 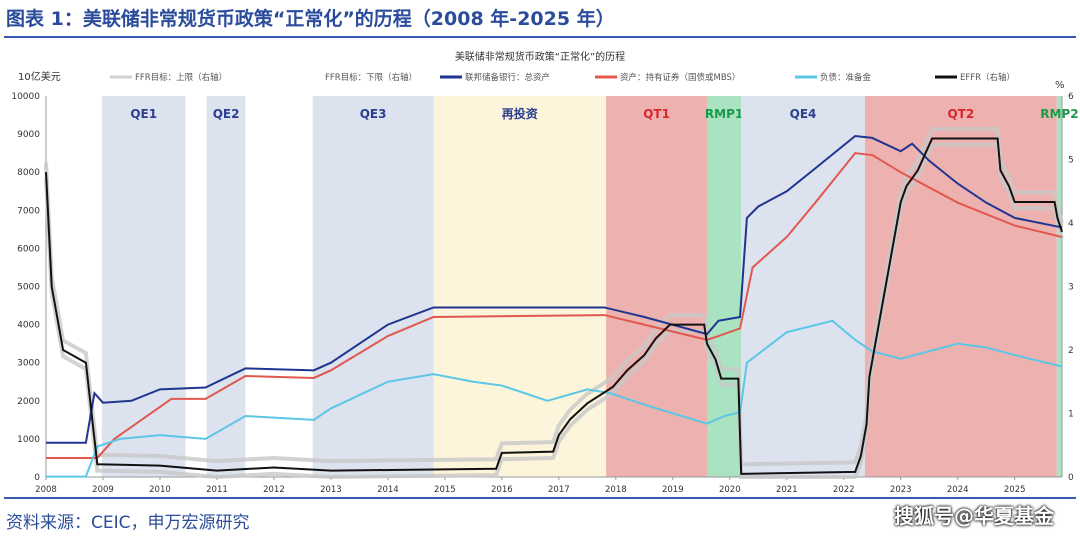 I want to click on x-tick-label: 2010, so click(x=160, y=490).